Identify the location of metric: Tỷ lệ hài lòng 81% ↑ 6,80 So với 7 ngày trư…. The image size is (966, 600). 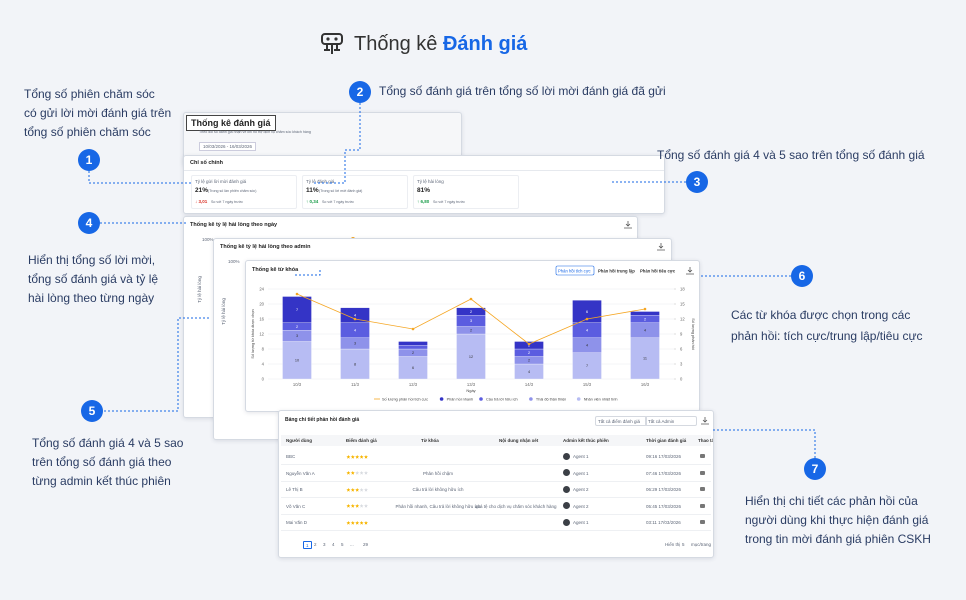
(466, 192).